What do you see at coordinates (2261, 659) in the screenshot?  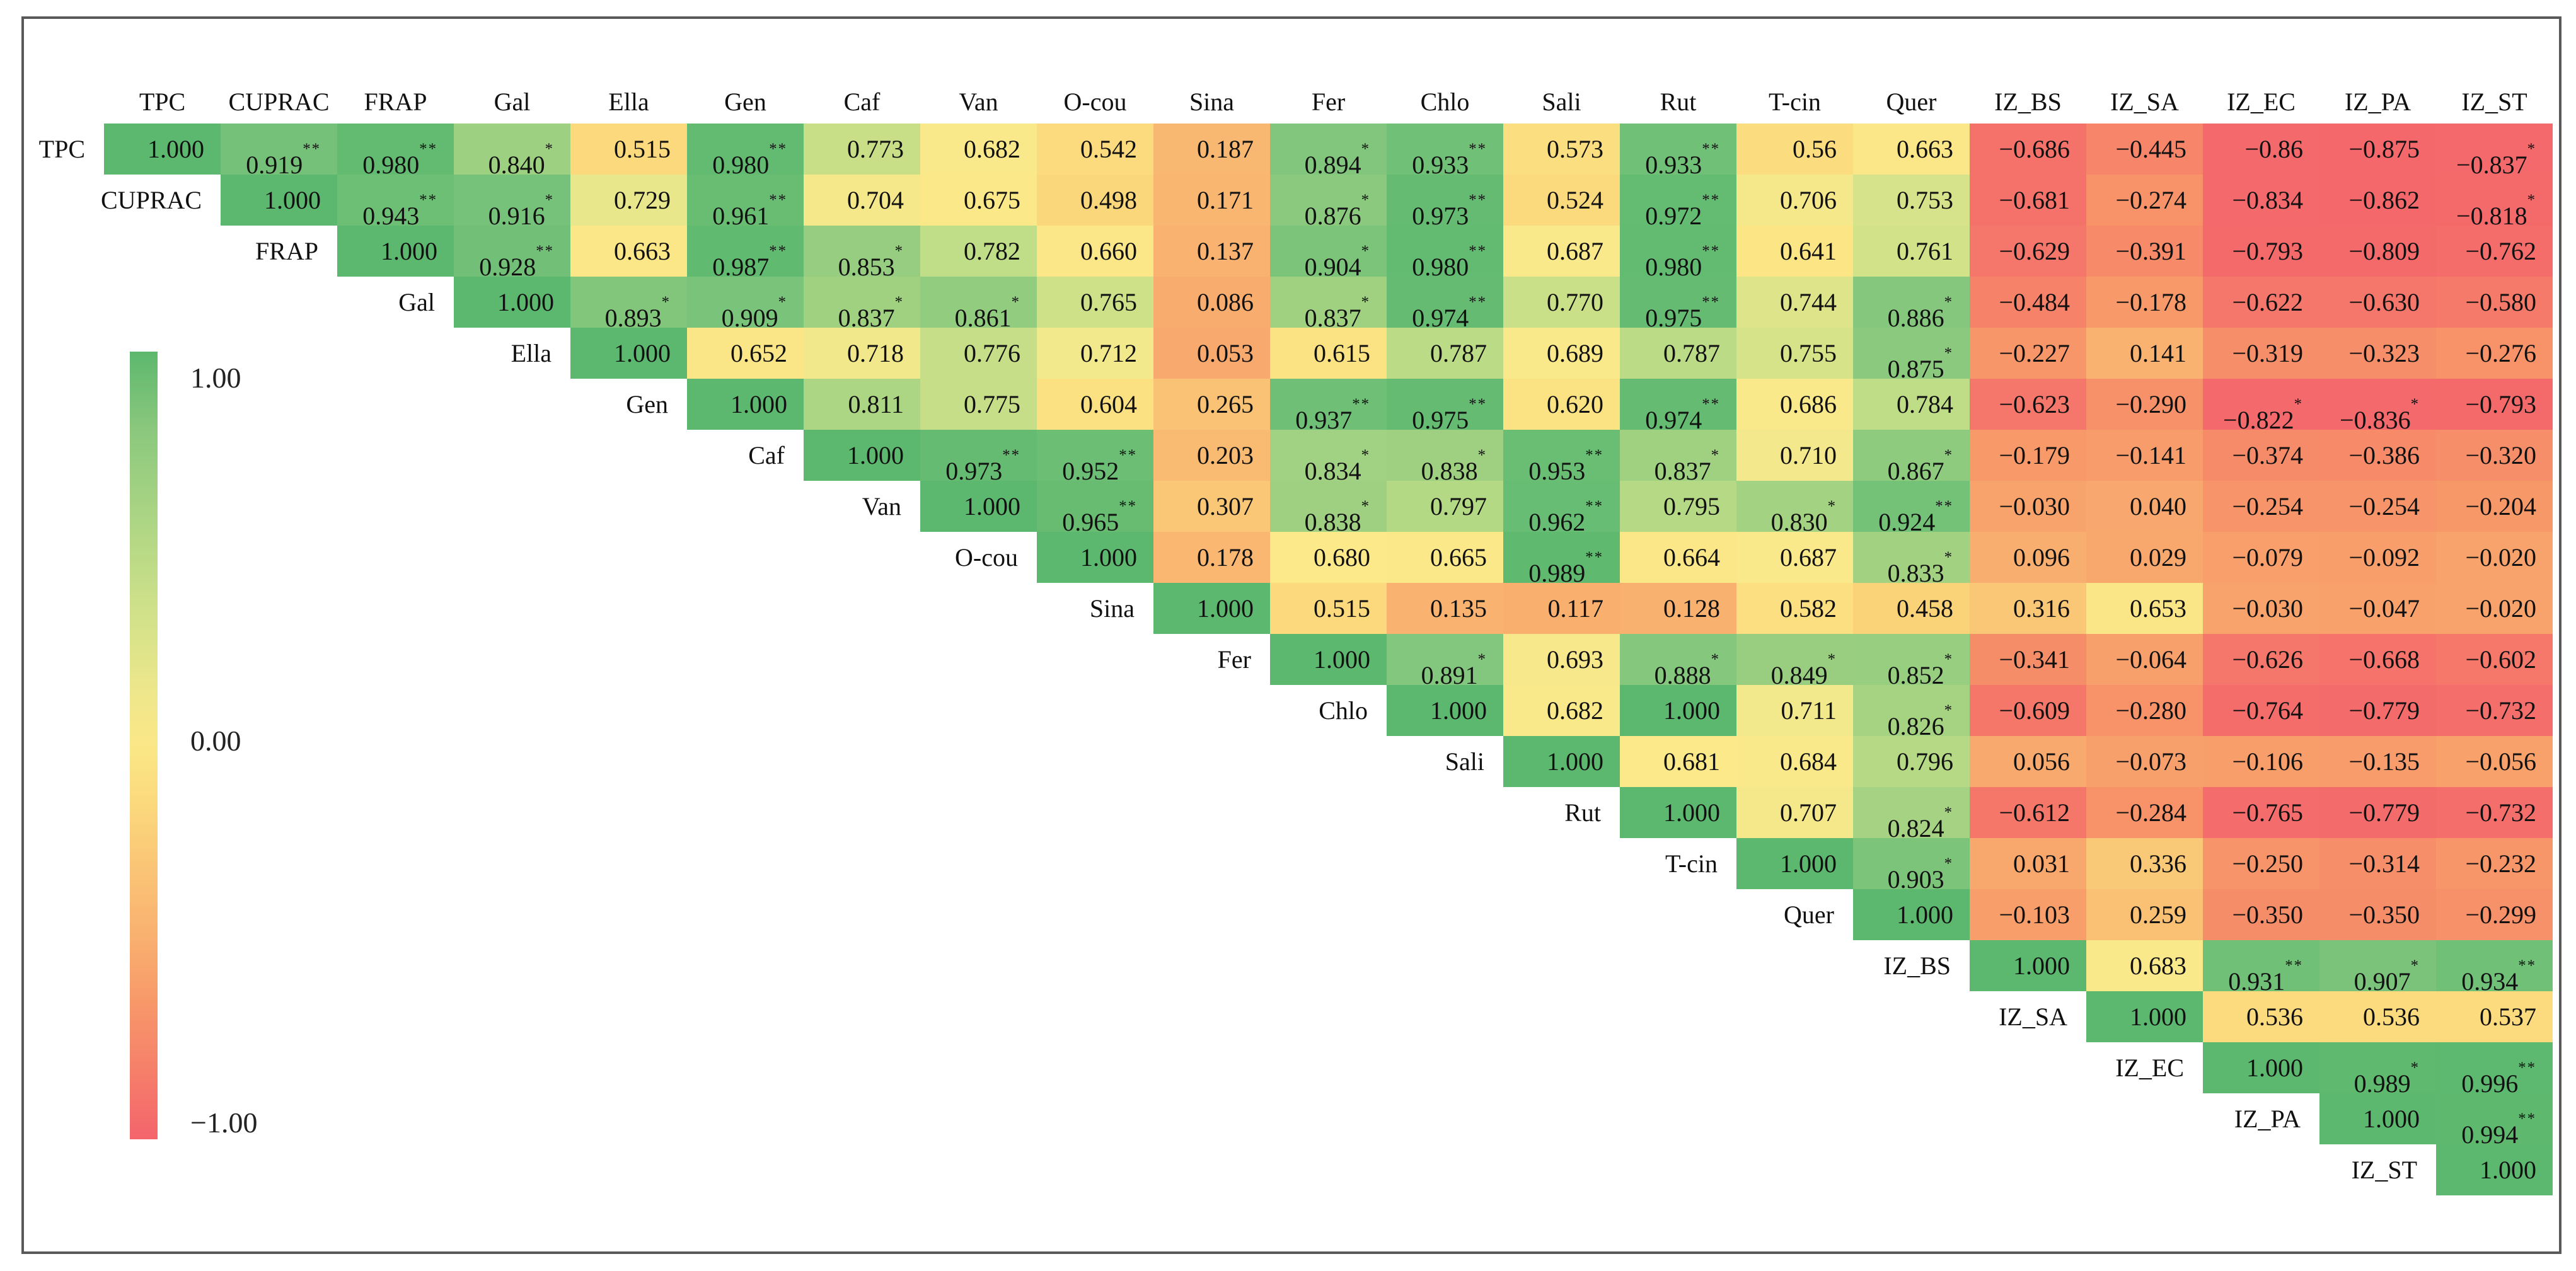 I see `heatmap-cell: −0.626` at bounding box center [2261, 659].